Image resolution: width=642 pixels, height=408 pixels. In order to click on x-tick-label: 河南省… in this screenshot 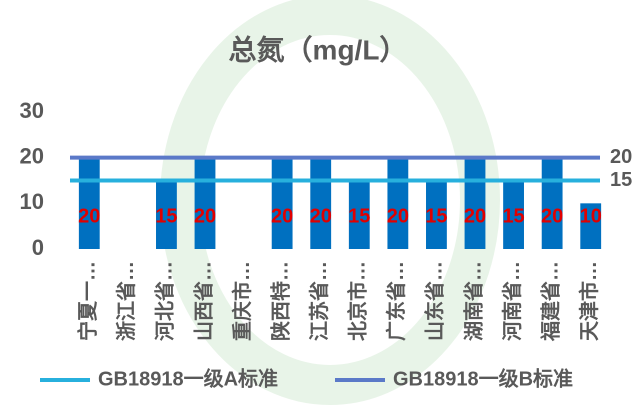, I will do `click(512, 301)`.